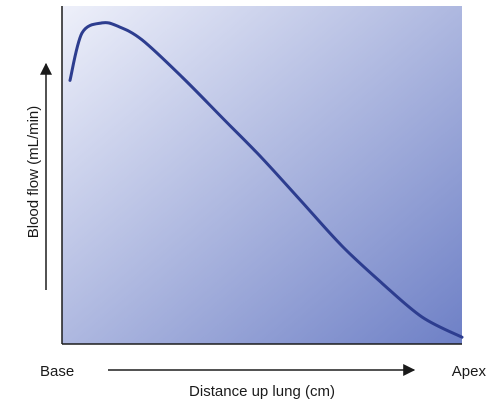 This screenshot has width=490, height=405. I want to click on x-tick-label-base: Base, so click(57, 371).